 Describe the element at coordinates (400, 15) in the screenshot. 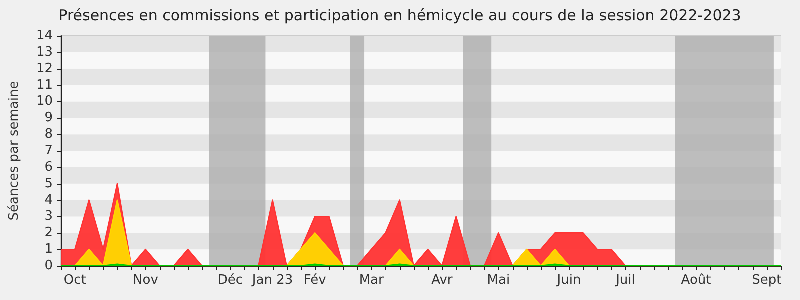

I see `chart-title: Présences en commissions et participation en hémicycle au cours de la session 2022-2023` at that location.